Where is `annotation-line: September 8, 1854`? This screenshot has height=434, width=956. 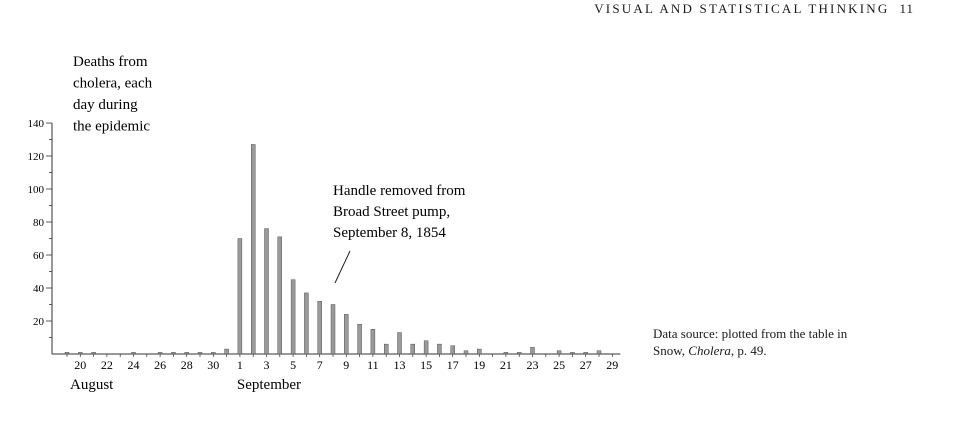
annotation-line: September 8, 1854 is located at coordinates (389, 233).